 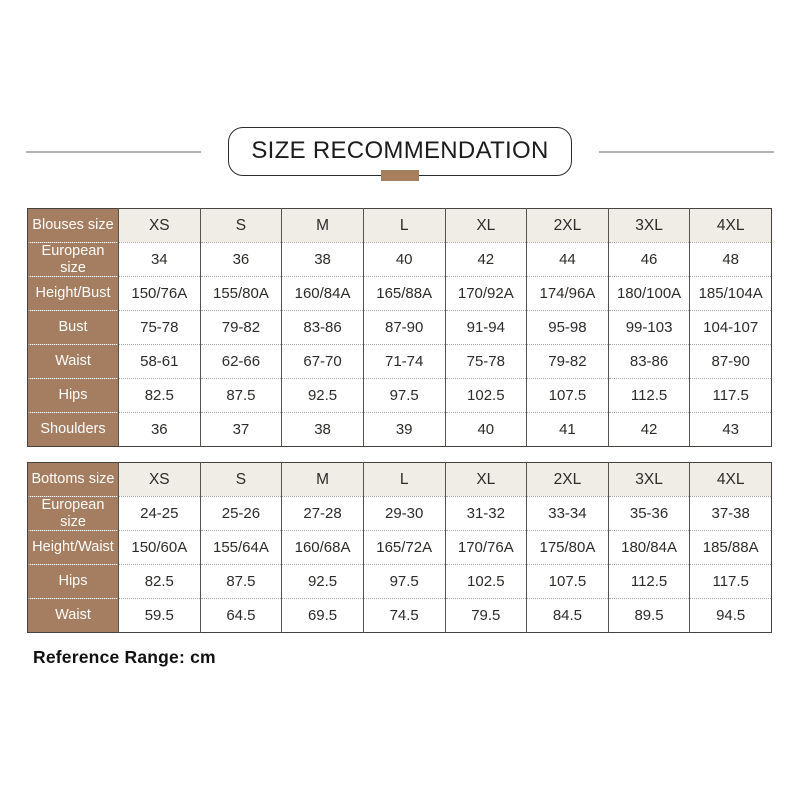 What do you see at coordinates (240, 615) in the screenshot?
I see `table-cell: 64.5` at bounding box center [240, 615].